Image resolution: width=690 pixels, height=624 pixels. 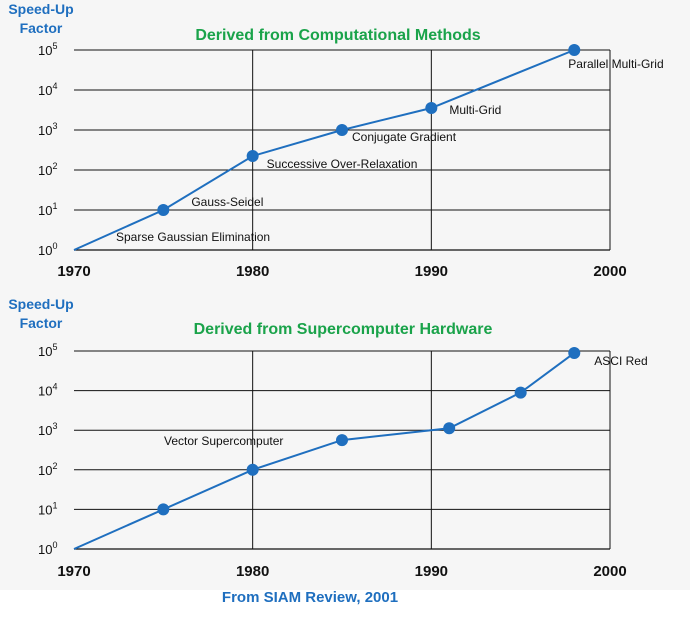 I want to click on point-label: Sparse Gaussian Elimination, so click(x=193, y=237).